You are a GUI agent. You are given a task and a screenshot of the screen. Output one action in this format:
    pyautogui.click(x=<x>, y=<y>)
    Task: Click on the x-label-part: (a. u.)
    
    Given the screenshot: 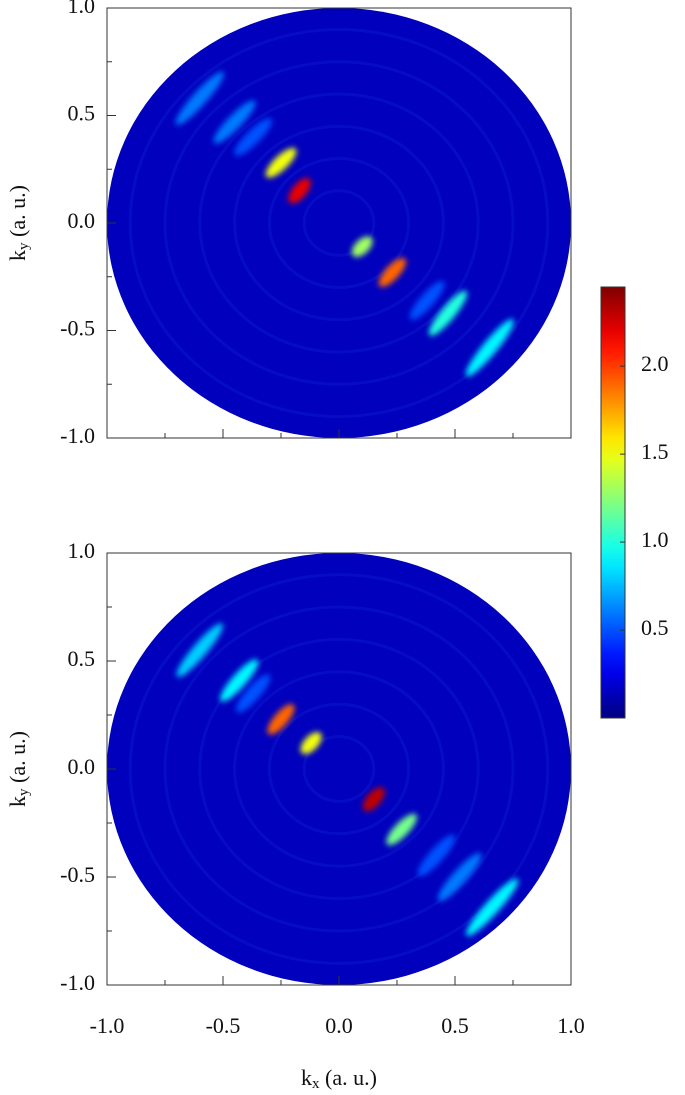 What is the action you would take?
    pyautogui.click(x=348, y=1077)
    